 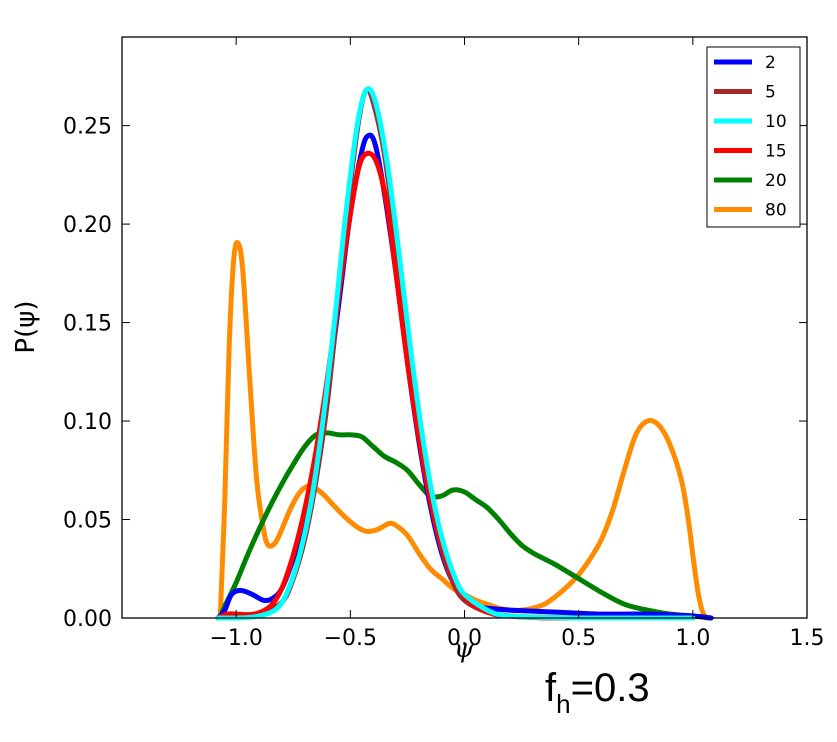 What do you see at coordinates (807, 638) in the screenshot?
I see `x-tick-label: 1.5` at bounding box center [807, 638].